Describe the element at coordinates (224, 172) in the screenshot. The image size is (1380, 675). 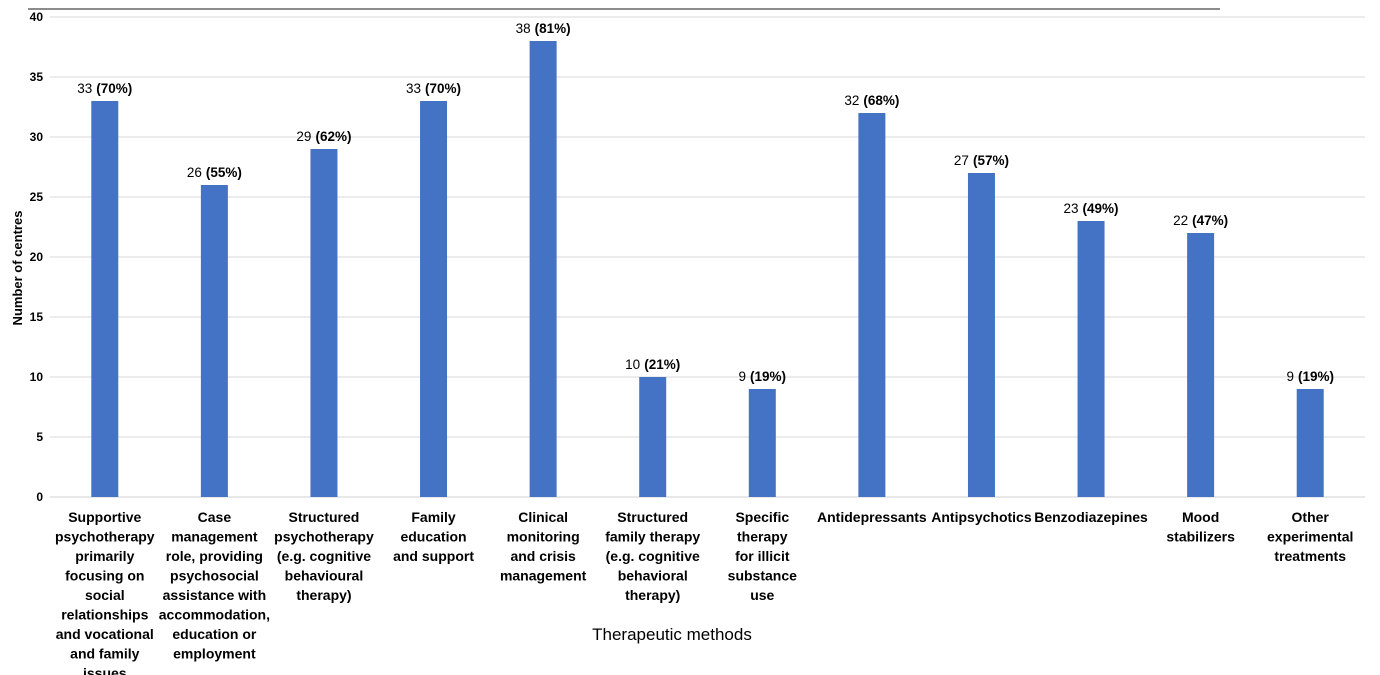
I see `data-label-percent: (55%)` at that location.